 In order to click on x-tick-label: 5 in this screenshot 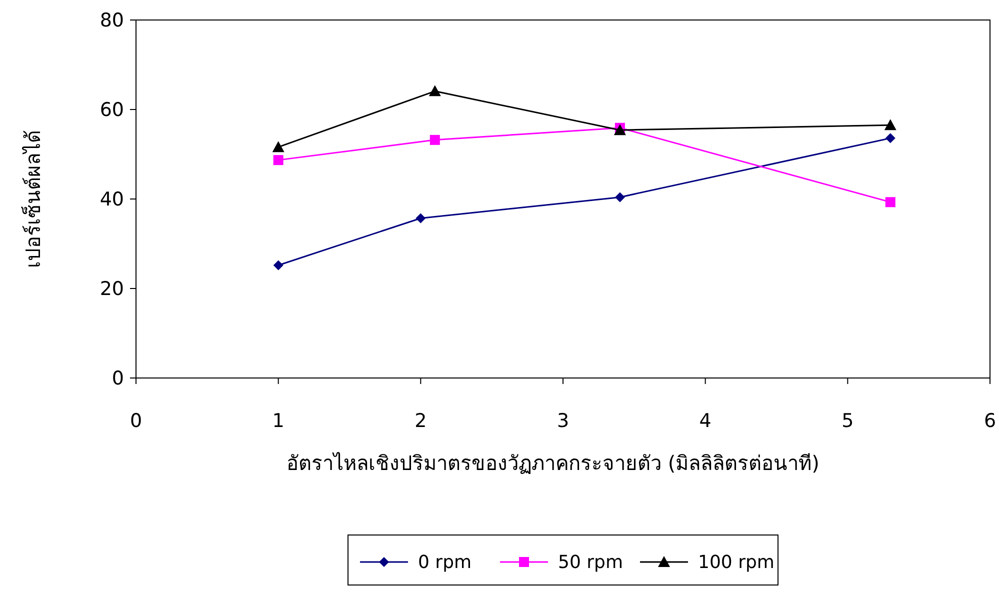, I will do `click(848, 421)`.